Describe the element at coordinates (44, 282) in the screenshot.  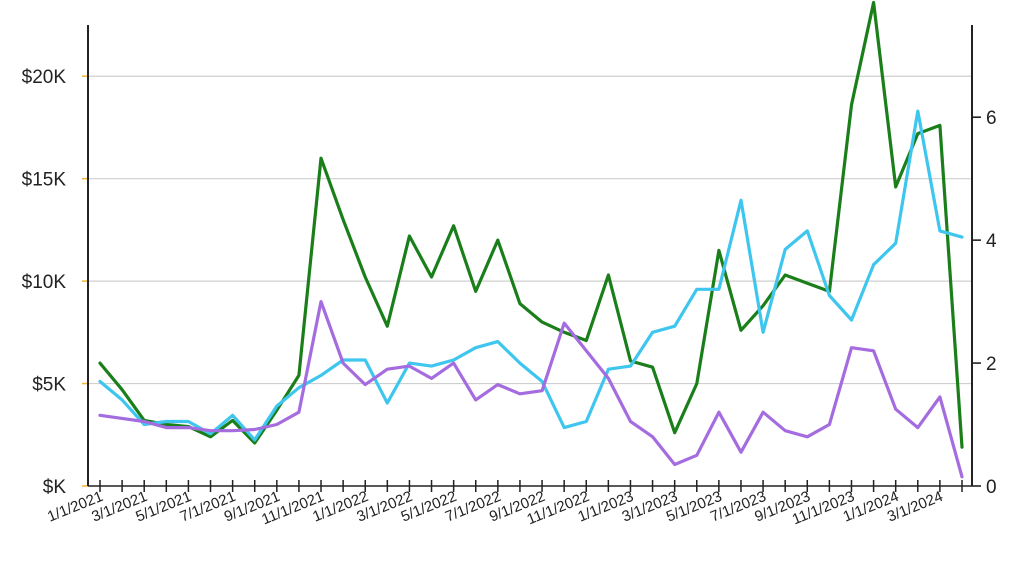
I see `y-left-tick-label: $10K` at that location.